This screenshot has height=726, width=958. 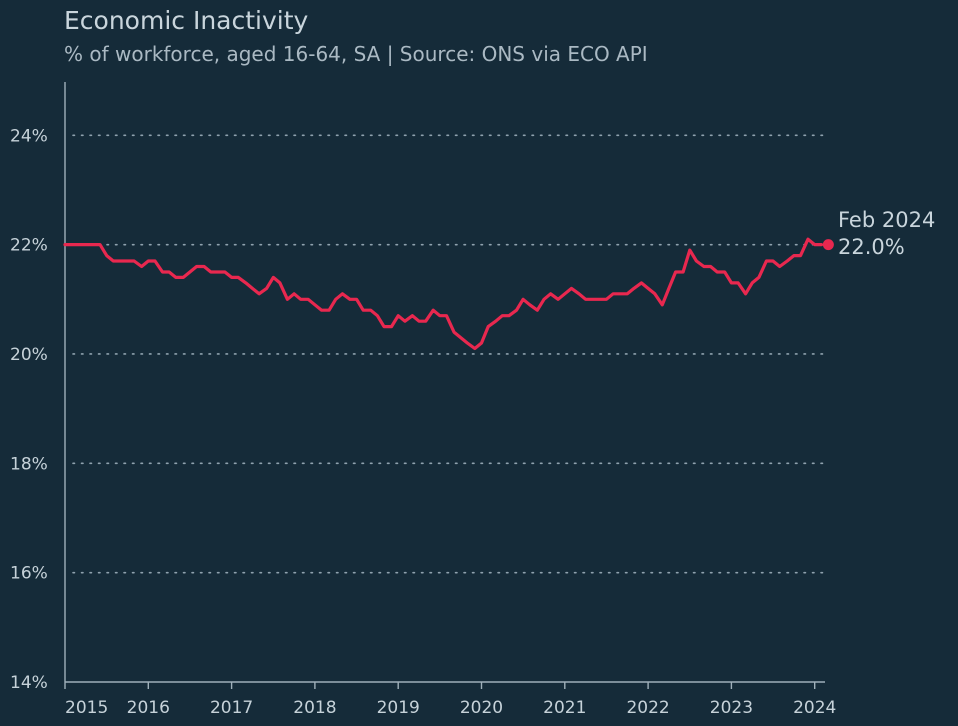 I want to click on end-point-marker, so click(x=828, y=245).